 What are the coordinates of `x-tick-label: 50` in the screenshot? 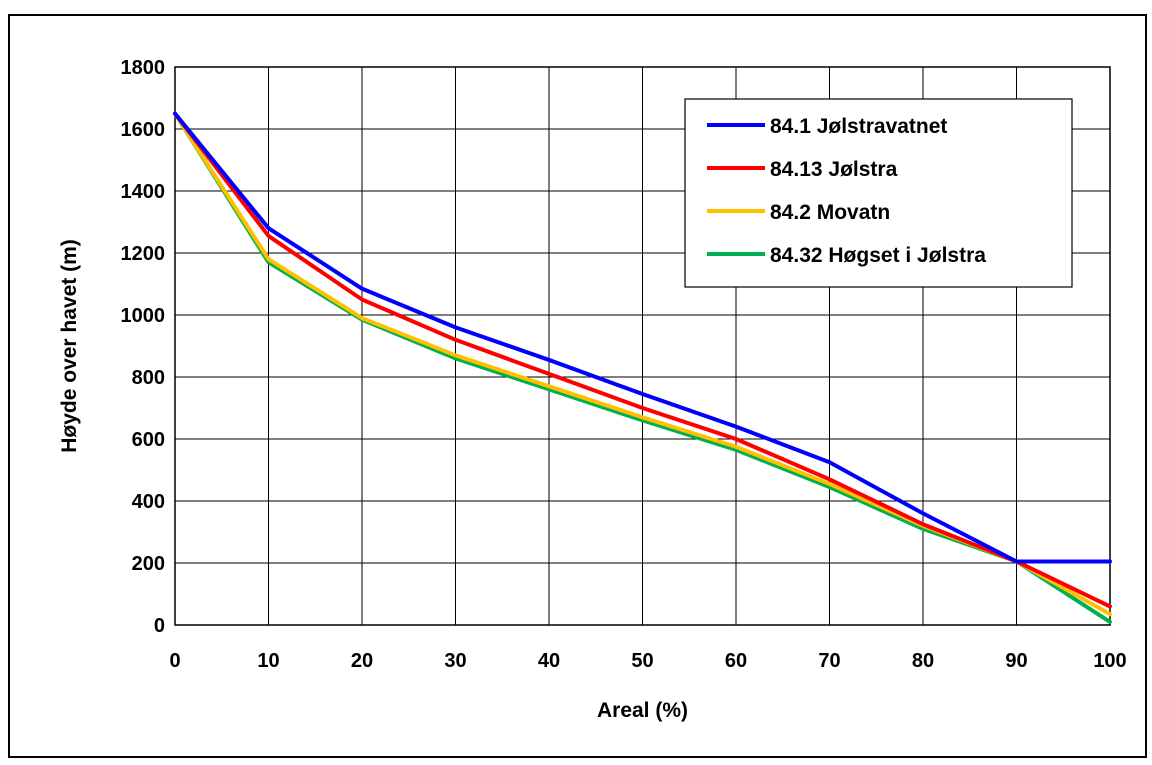 It's located at (642, 661).